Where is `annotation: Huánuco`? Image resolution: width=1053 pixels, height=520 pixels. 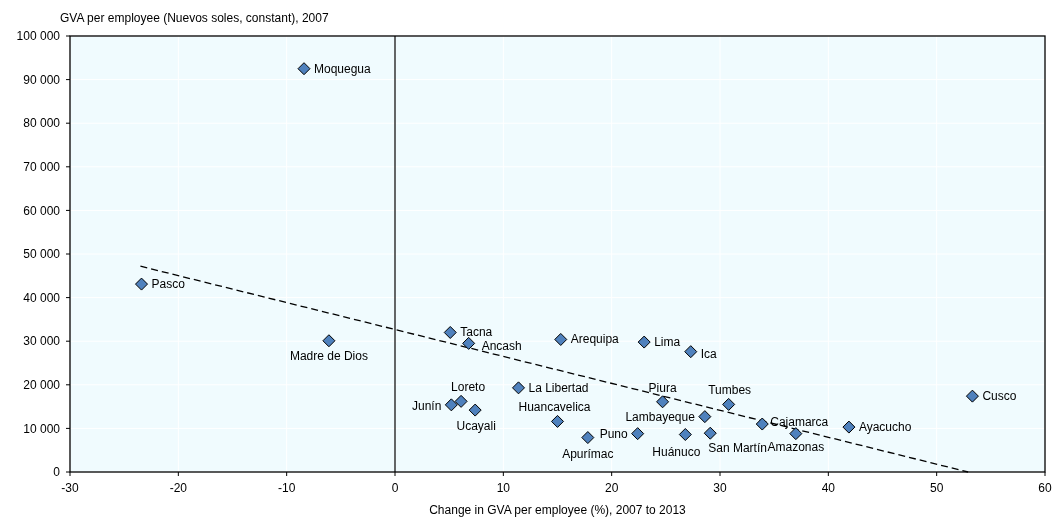 annotation: Huánuco is located at coordinates (676, 451).